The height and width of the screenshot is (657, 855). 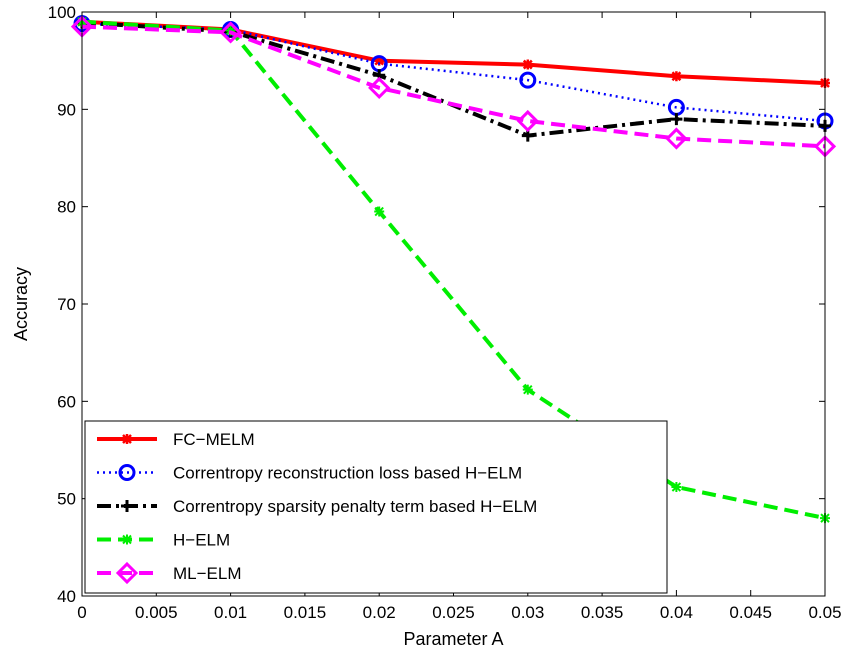 I want to click on y-tick-label: 70, so click(x=66, y=304).